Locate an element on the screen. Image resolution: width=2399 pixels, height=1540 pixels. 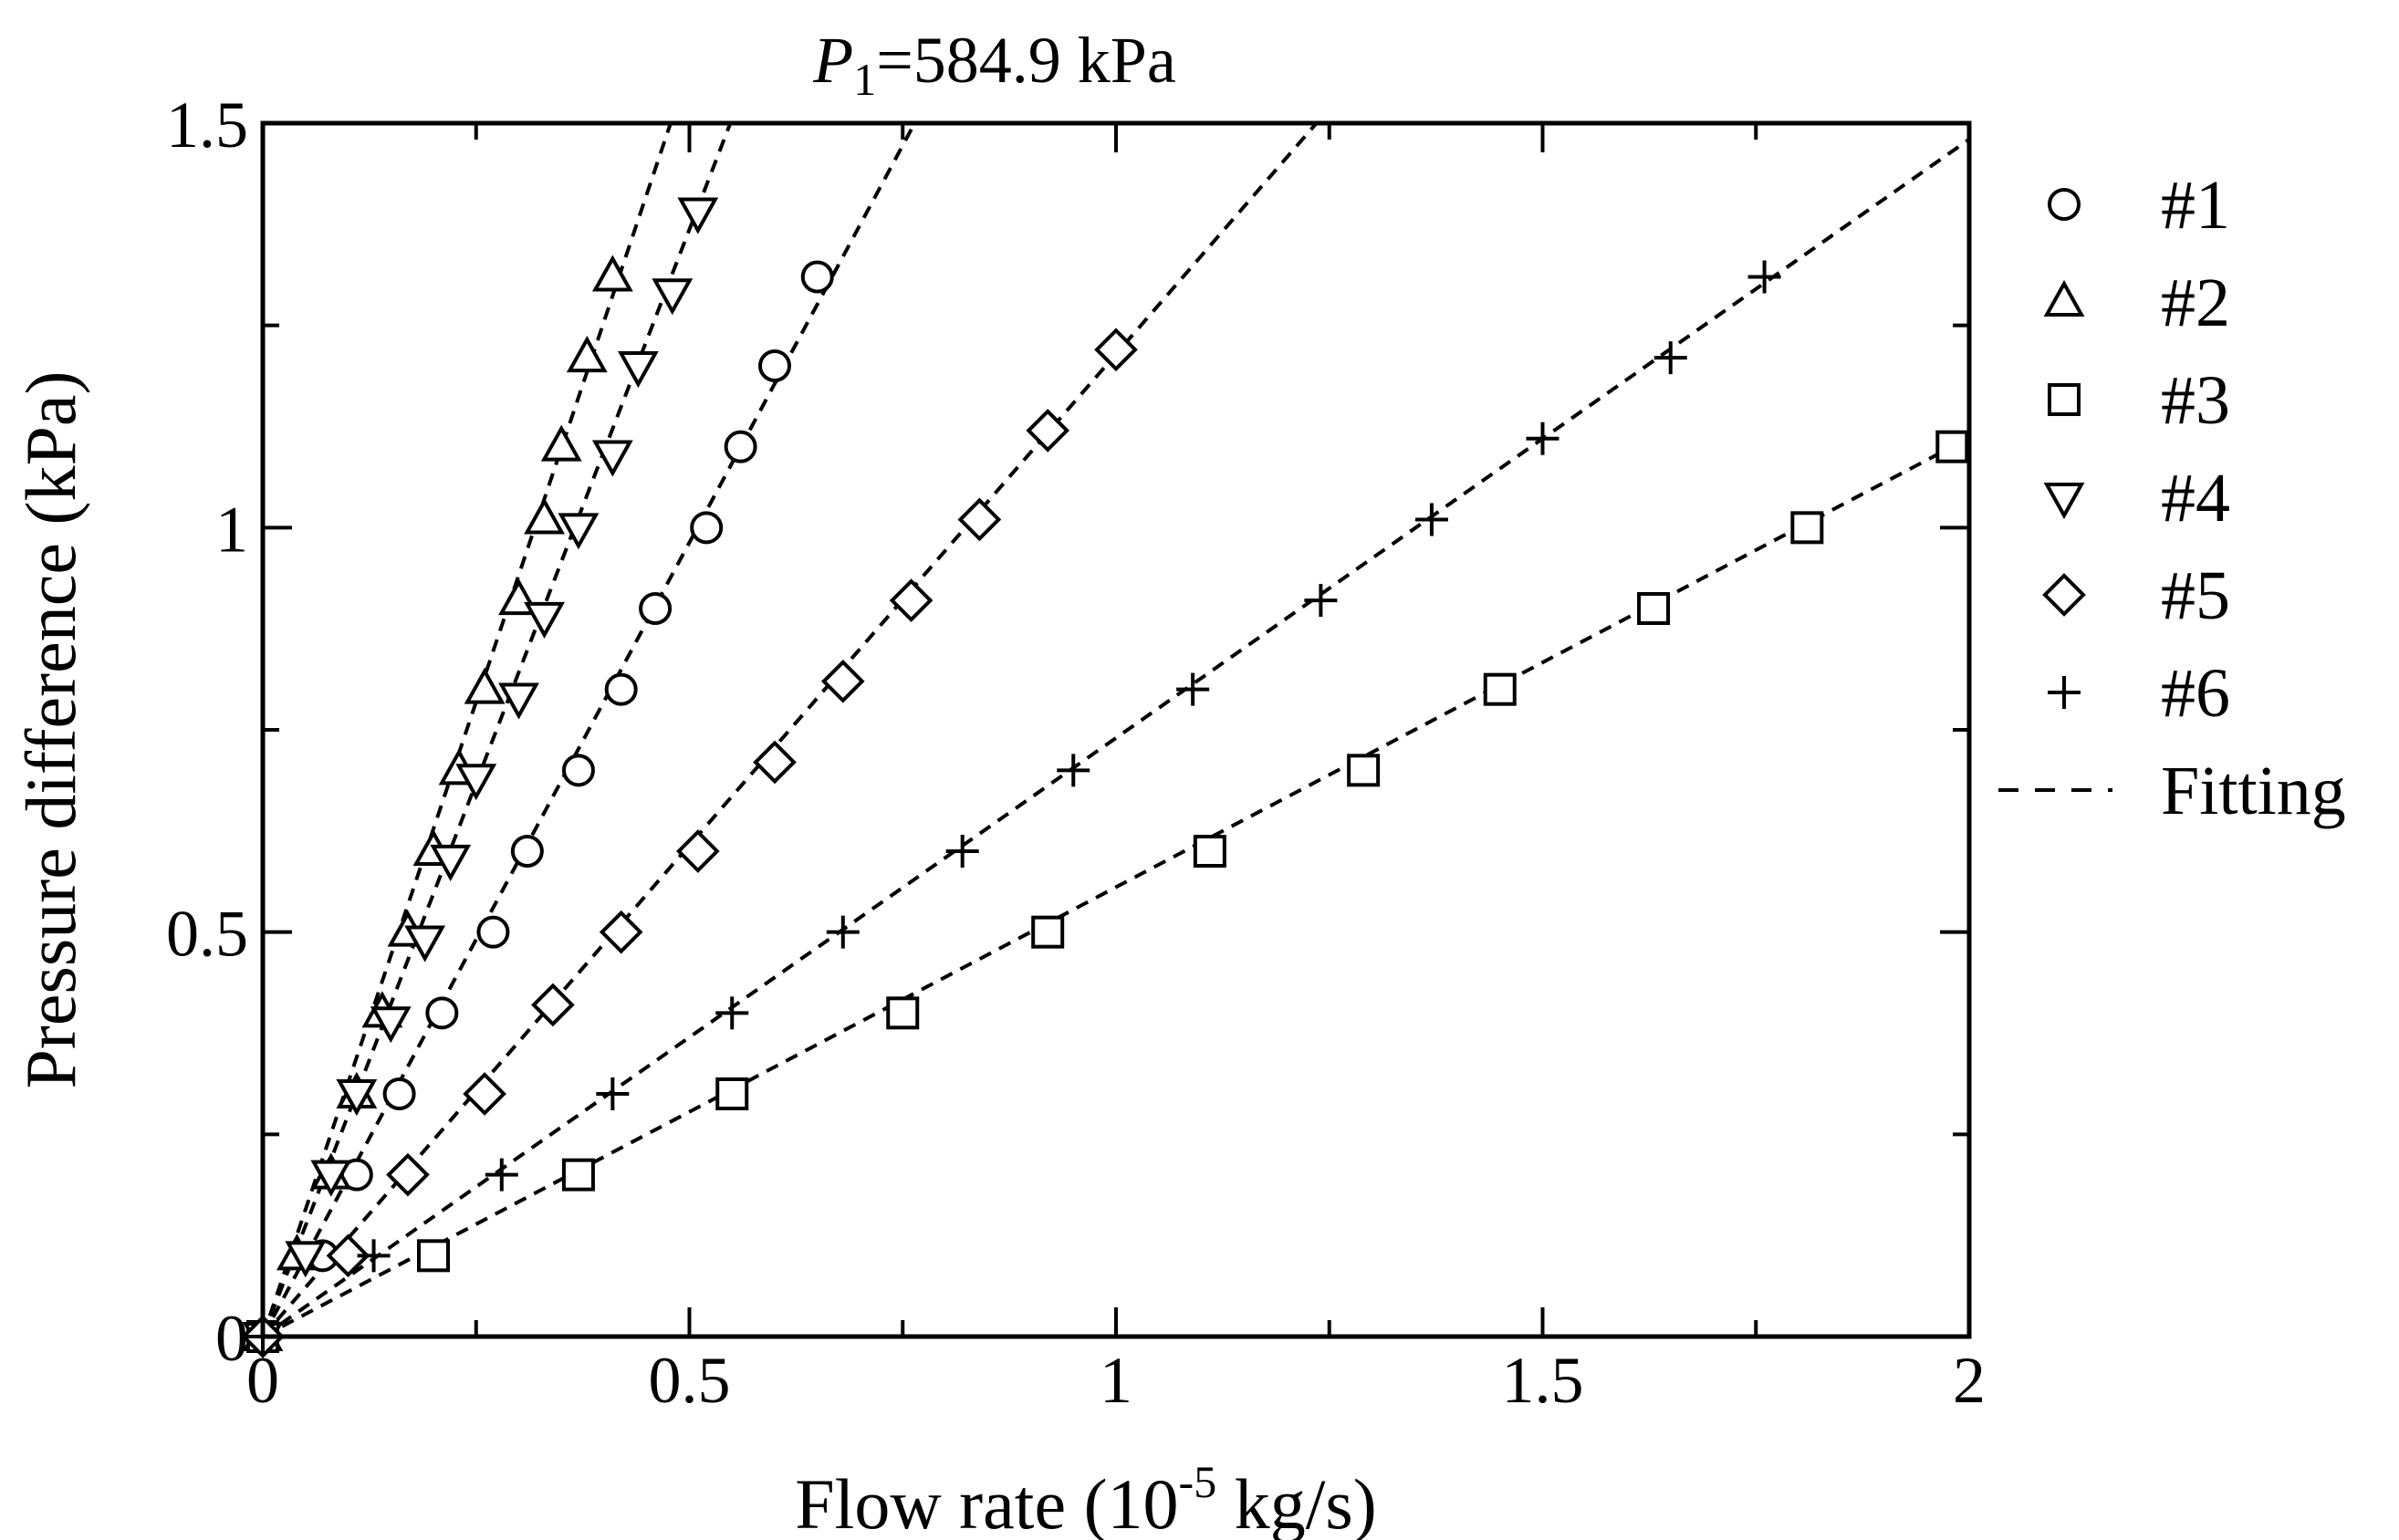
legend-label-series-4: #4 is located at coordinates (2195, 498).